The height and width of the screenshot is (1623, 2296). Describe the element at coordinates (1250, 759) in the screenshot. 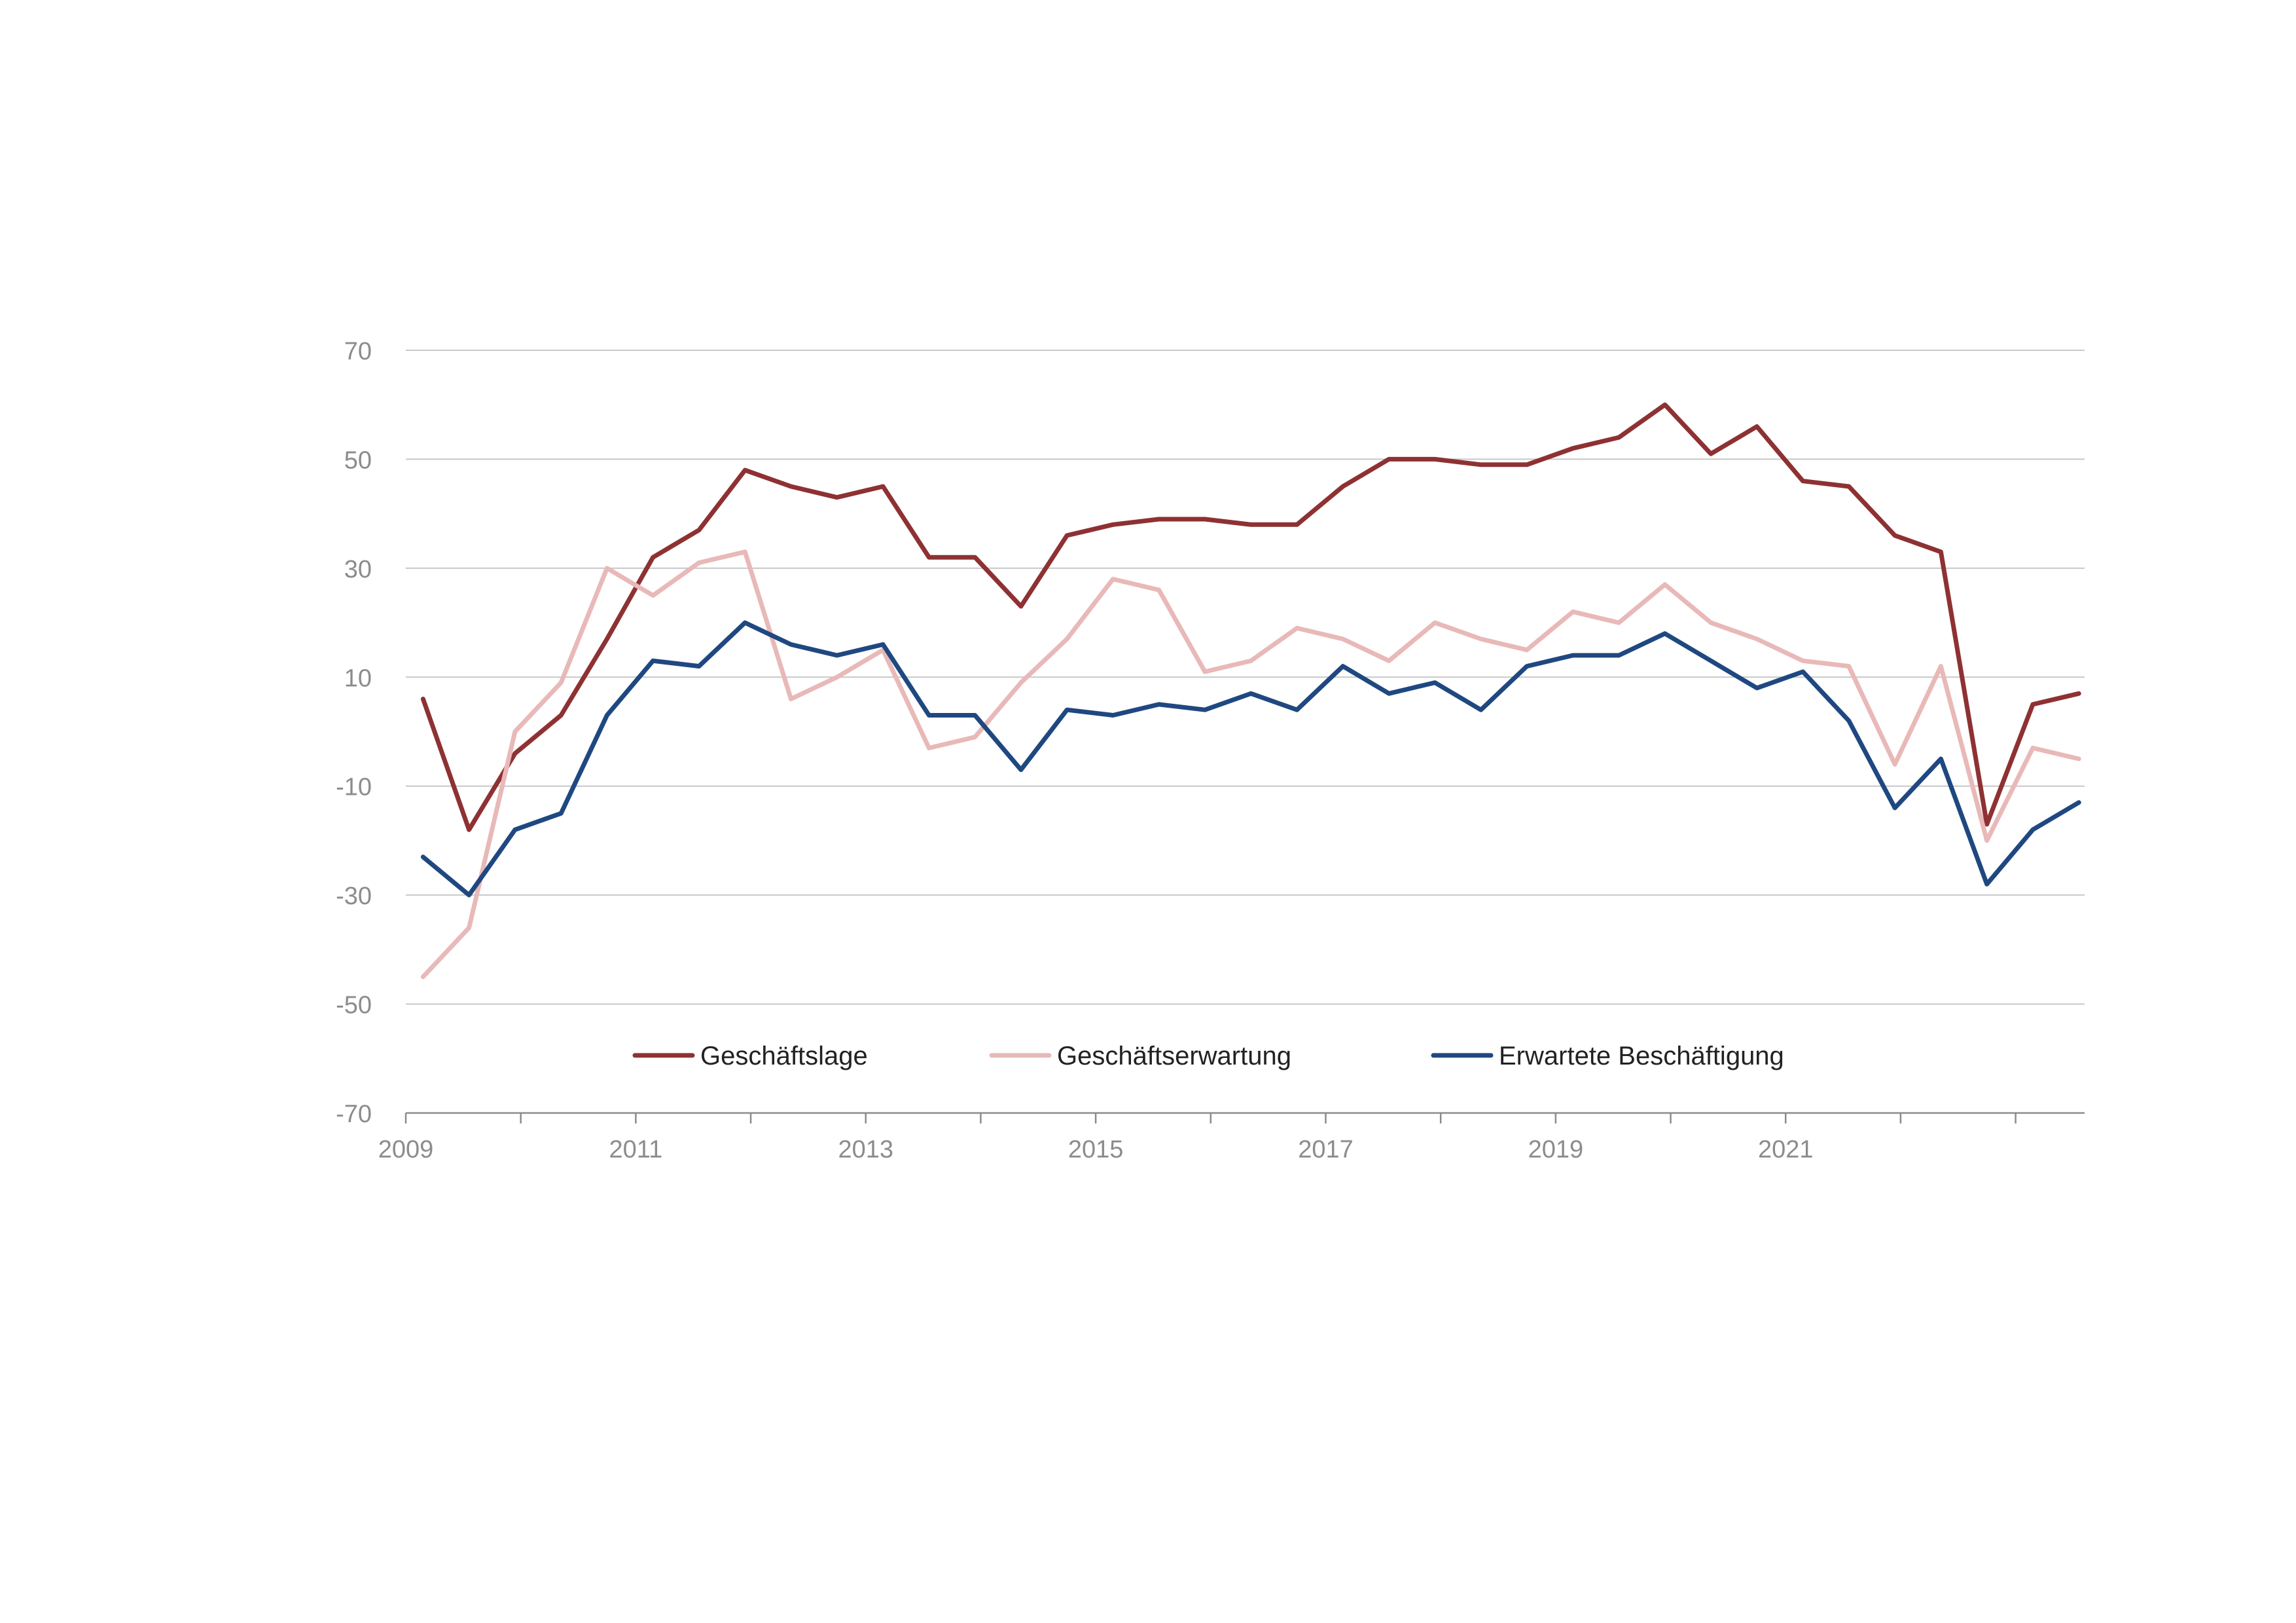

I see `series-line` at that location.